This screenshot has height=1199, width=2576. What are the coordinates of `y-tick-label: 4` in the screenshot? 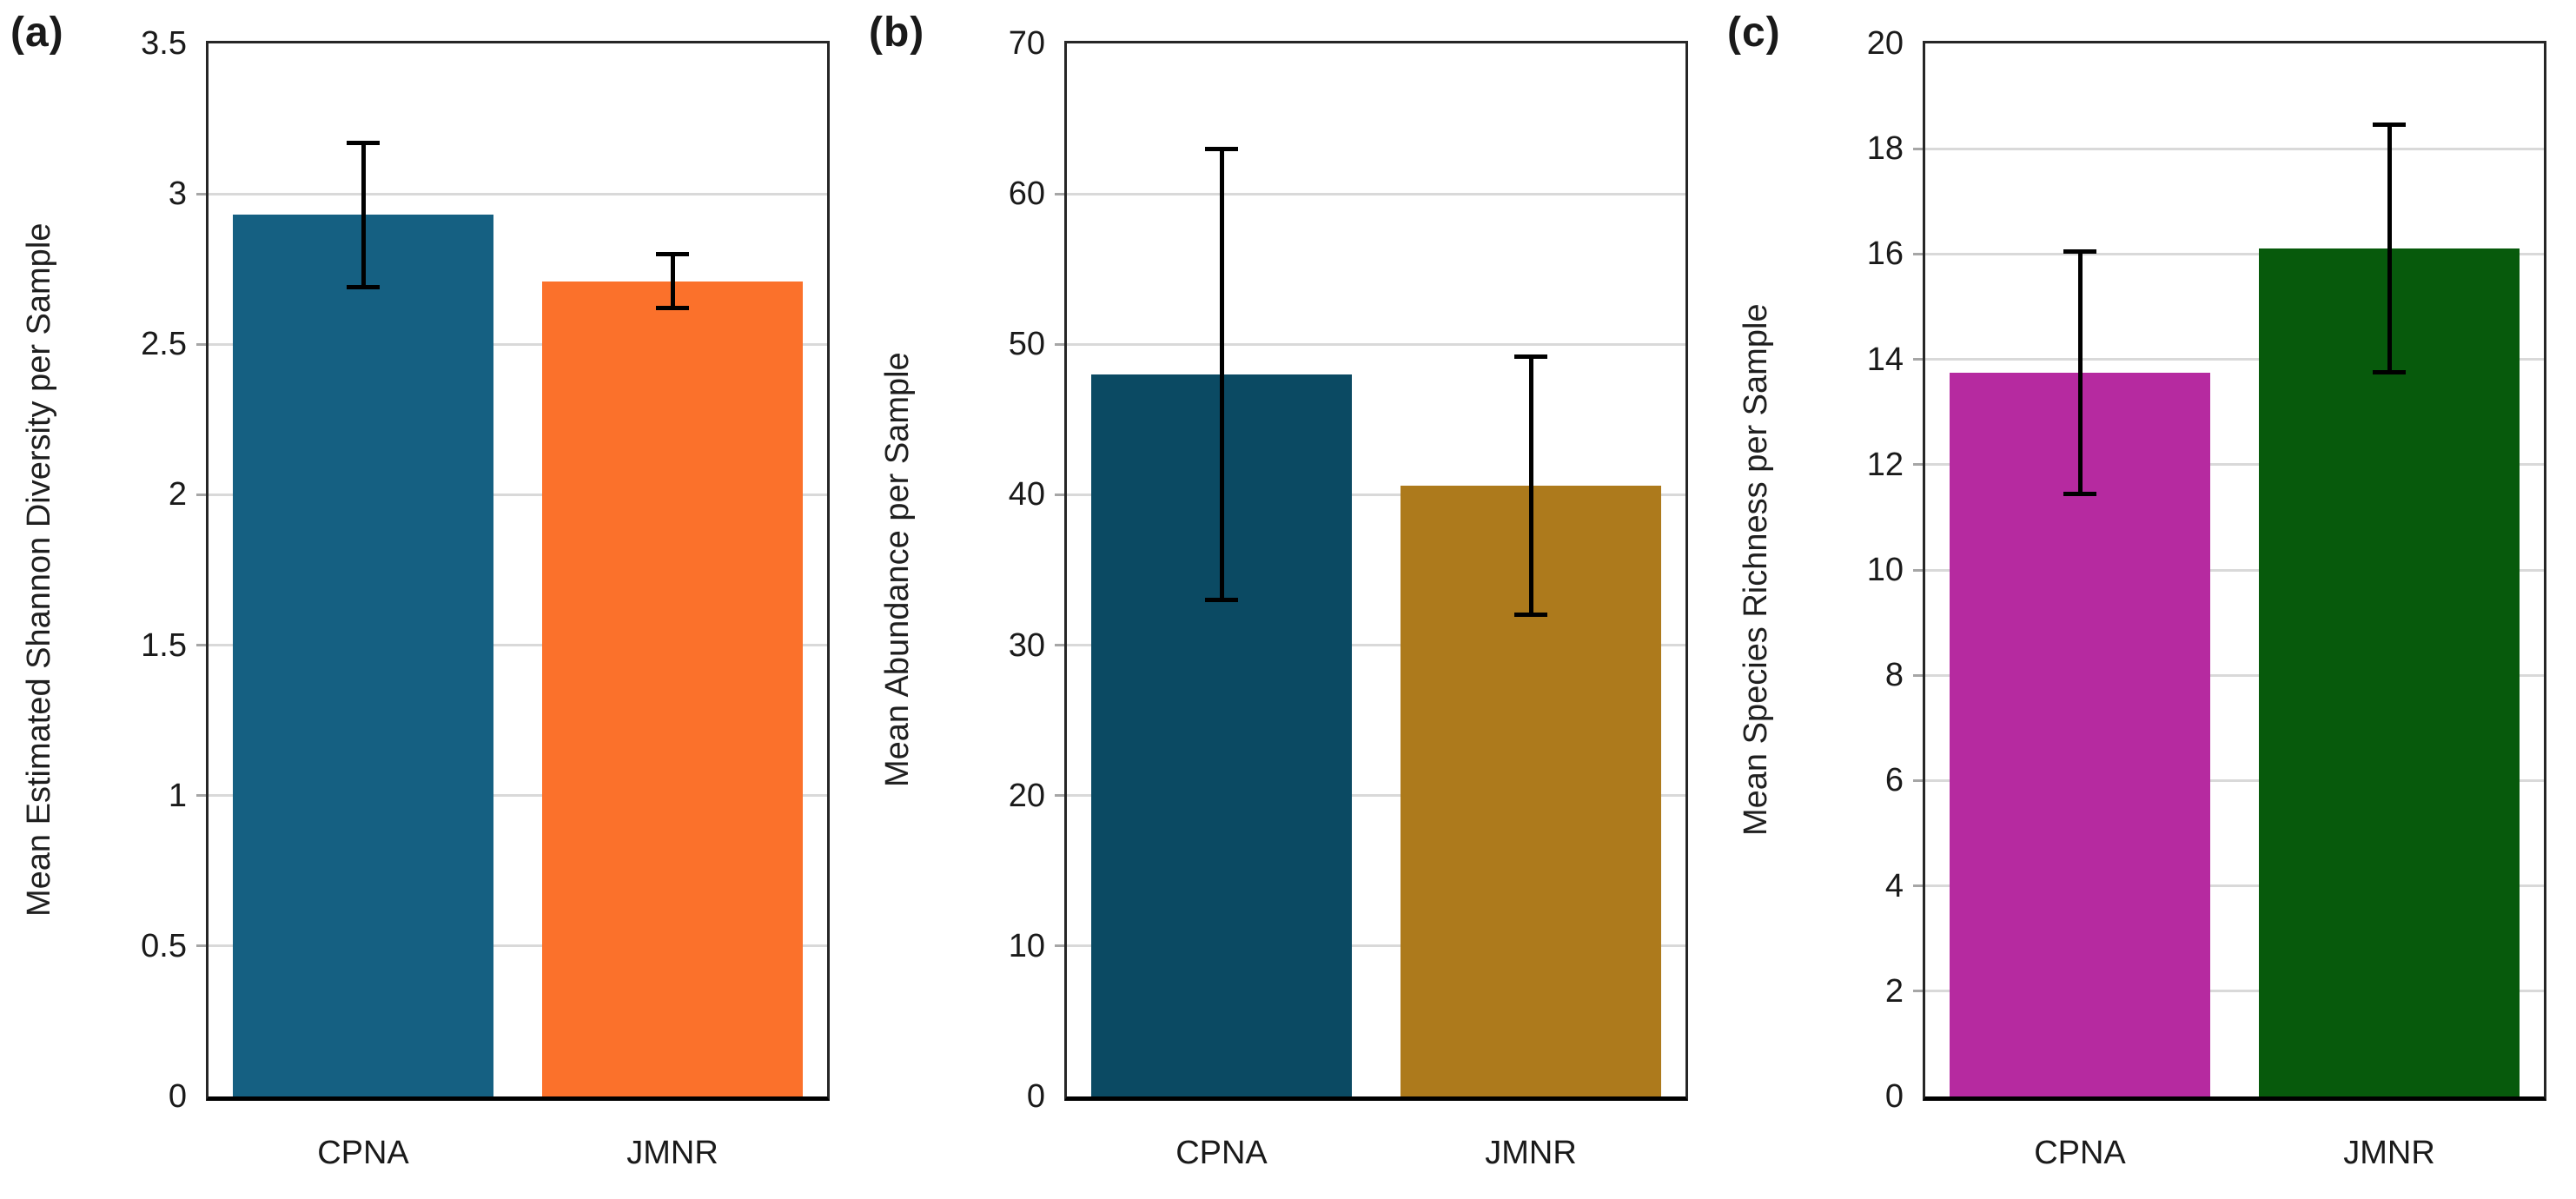 It's located at (1894, 886).